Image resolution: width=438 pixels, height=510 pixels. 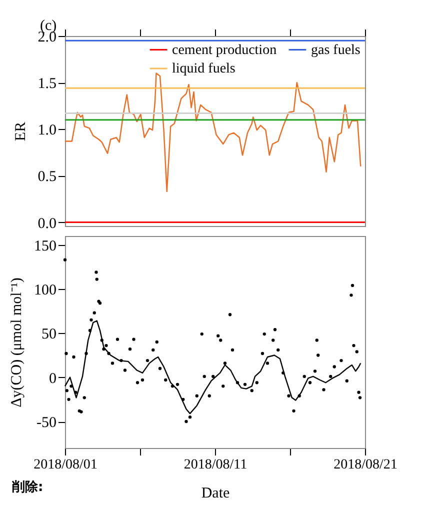 I want to click on y-tick-label: 0, so click(x=52, y=378).